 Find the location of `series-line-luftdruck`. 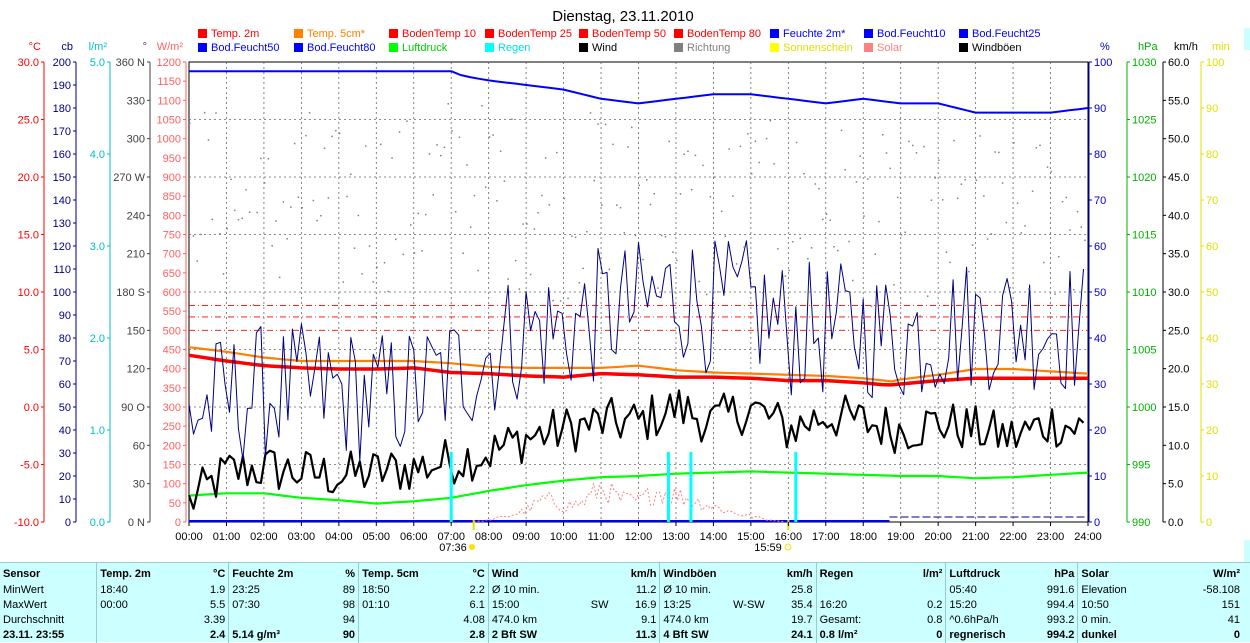

series-line-luftdruck is located at coordinates (638, 487).